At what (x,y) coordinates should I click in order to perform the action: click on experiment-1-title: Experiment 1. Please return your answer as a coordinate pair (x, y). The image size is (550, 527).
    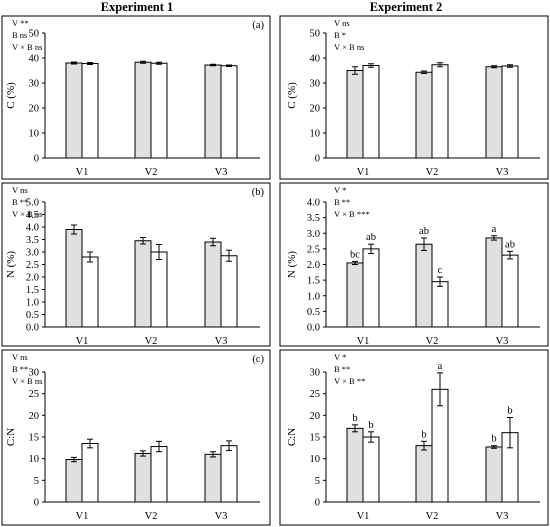
    Looking at the image, I should click on (137, 7).